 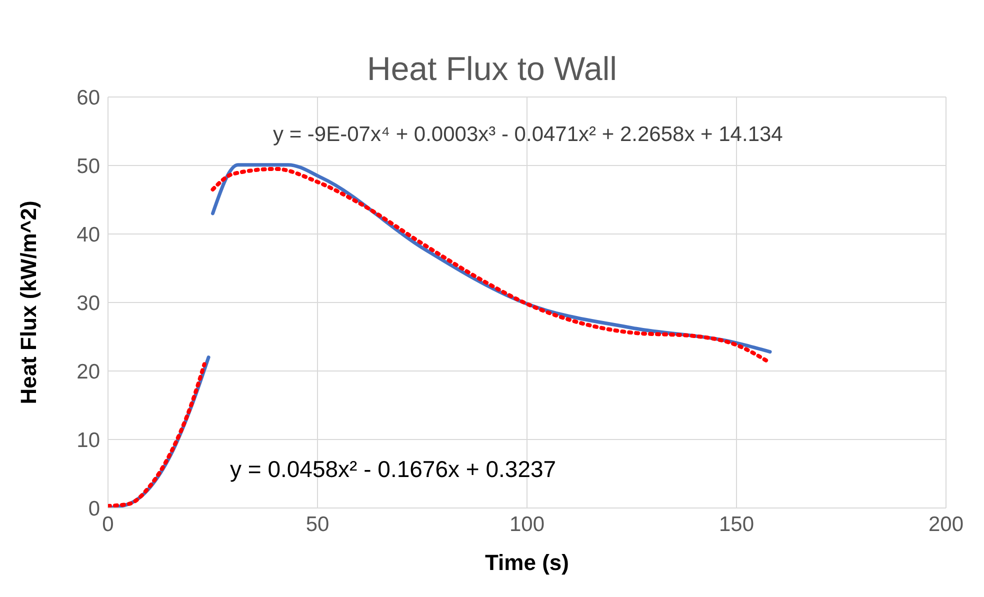 I want to click on chart-title: Heat Flux to Wall, so click(x=492, y=69).